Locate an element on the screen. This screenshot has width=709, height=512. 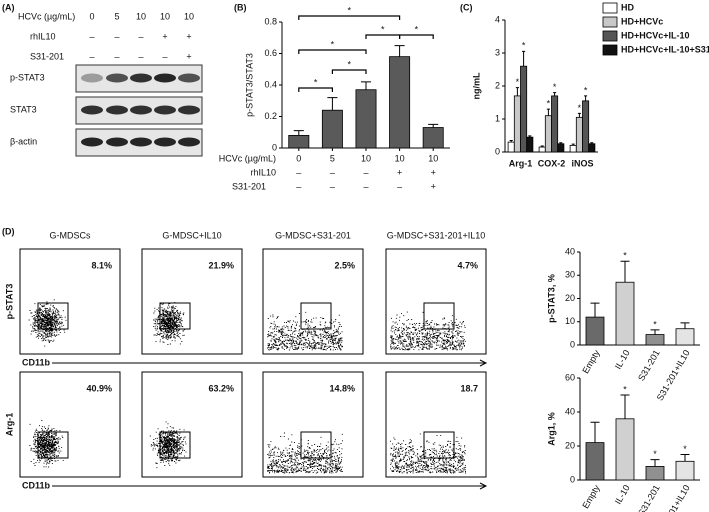
condition-value: + is located at coordinates (188, 56).